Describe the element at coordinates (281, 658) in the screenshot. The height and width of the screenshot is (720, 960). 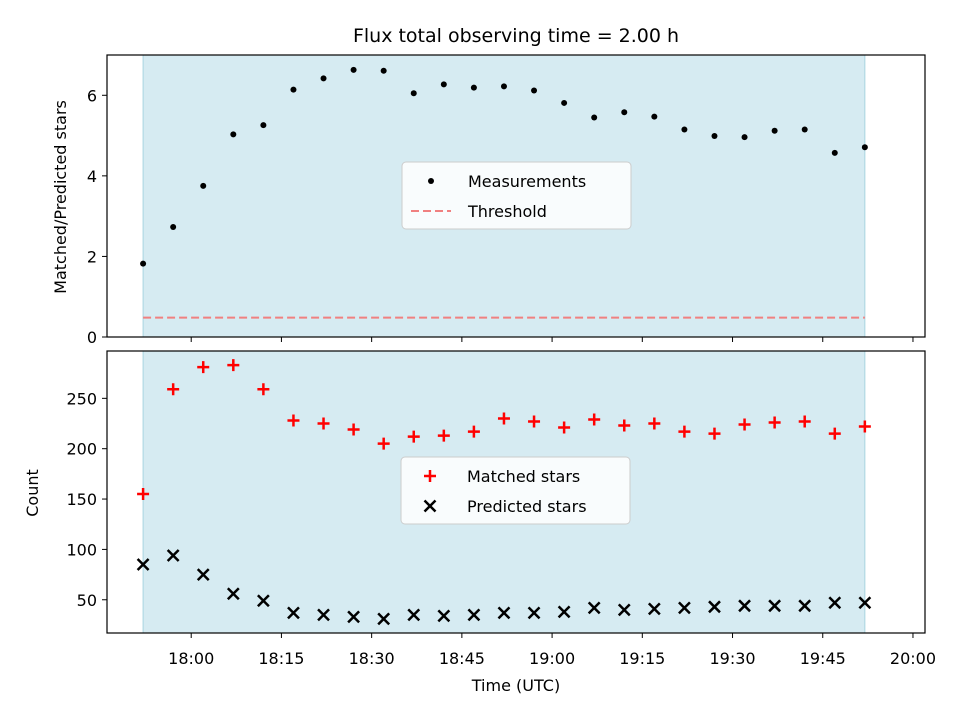
I see `x-tick-label: 18:15` at that location.